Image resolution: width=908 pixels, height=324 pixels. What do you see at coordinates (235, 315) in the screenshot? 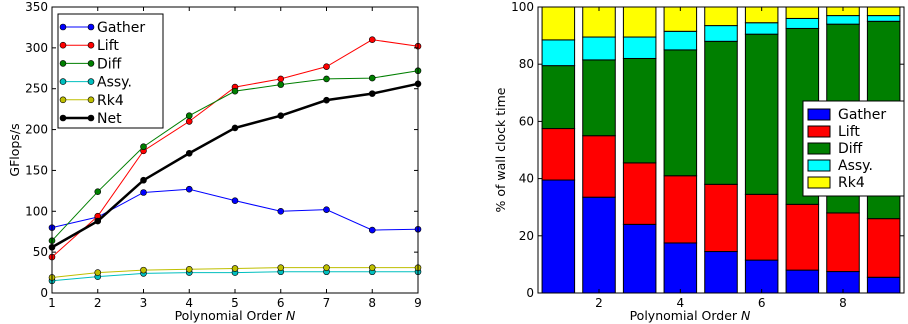
I see `line-chart-x-axis-label: Polynomial Order N` at bounding box center [235, 315].